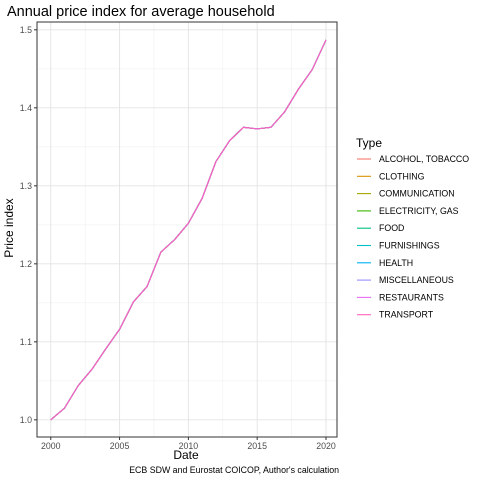  I want to click on y-tick-label: 1.0, so click(26, 420).